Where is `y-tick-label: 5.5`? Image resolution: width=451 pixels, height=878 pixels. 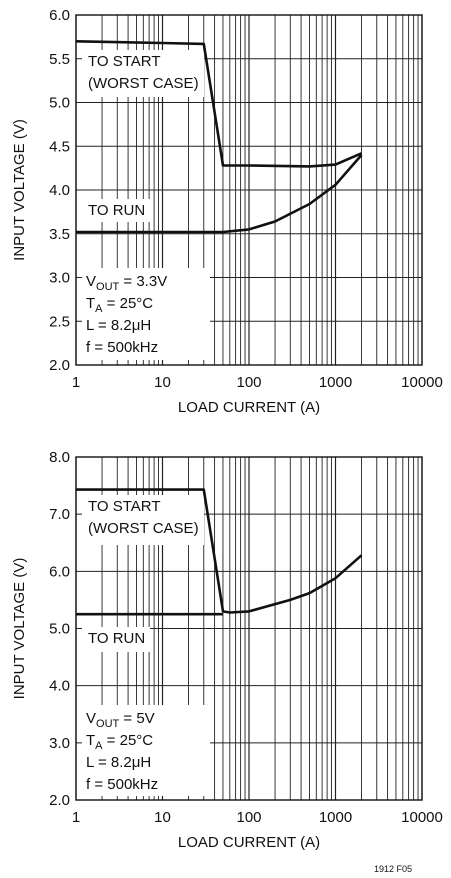
y-tick-label: 5.5 is located at coordinates (59, 59).